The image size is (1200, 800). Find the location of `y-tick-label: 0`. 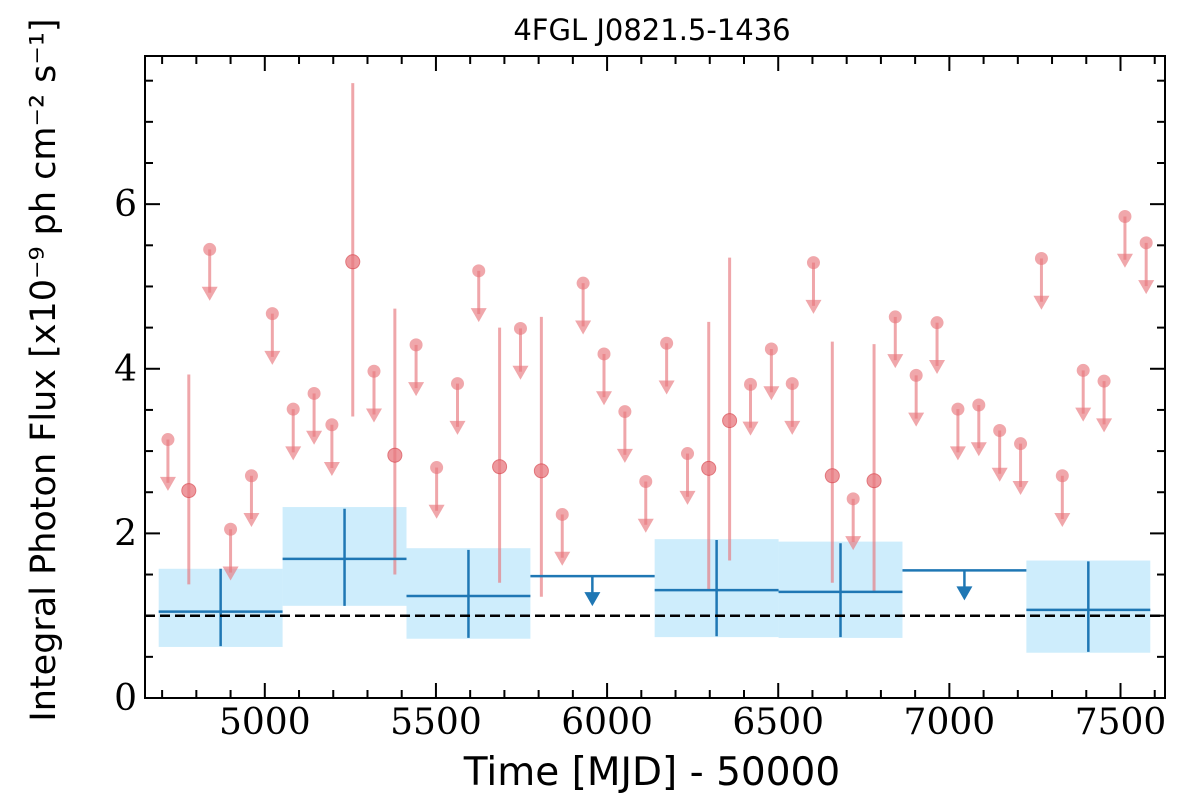

y-tick-label: 0 is located at coordinates (125, 698).